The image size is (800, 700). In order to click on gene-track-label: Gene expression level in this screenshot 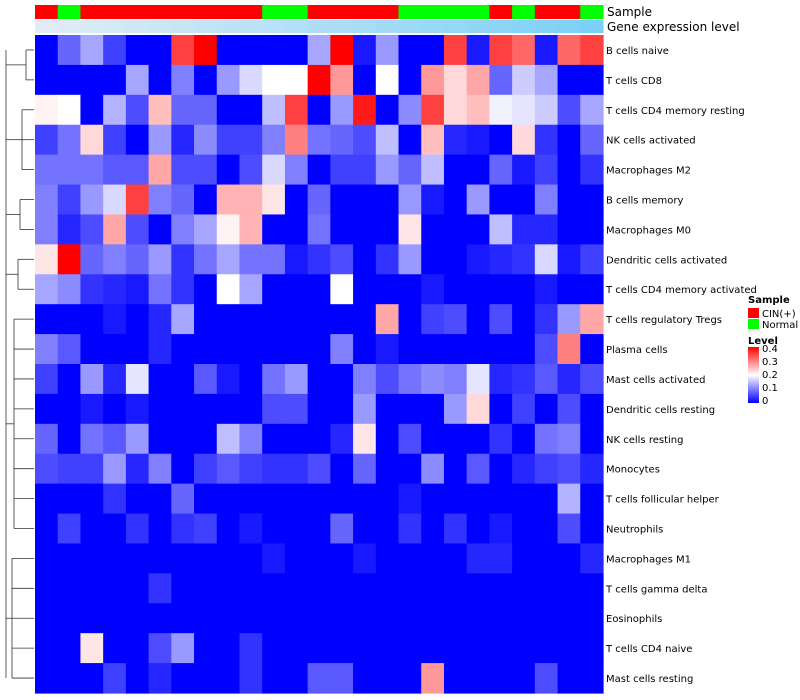, I will do `click(673, 27)`.